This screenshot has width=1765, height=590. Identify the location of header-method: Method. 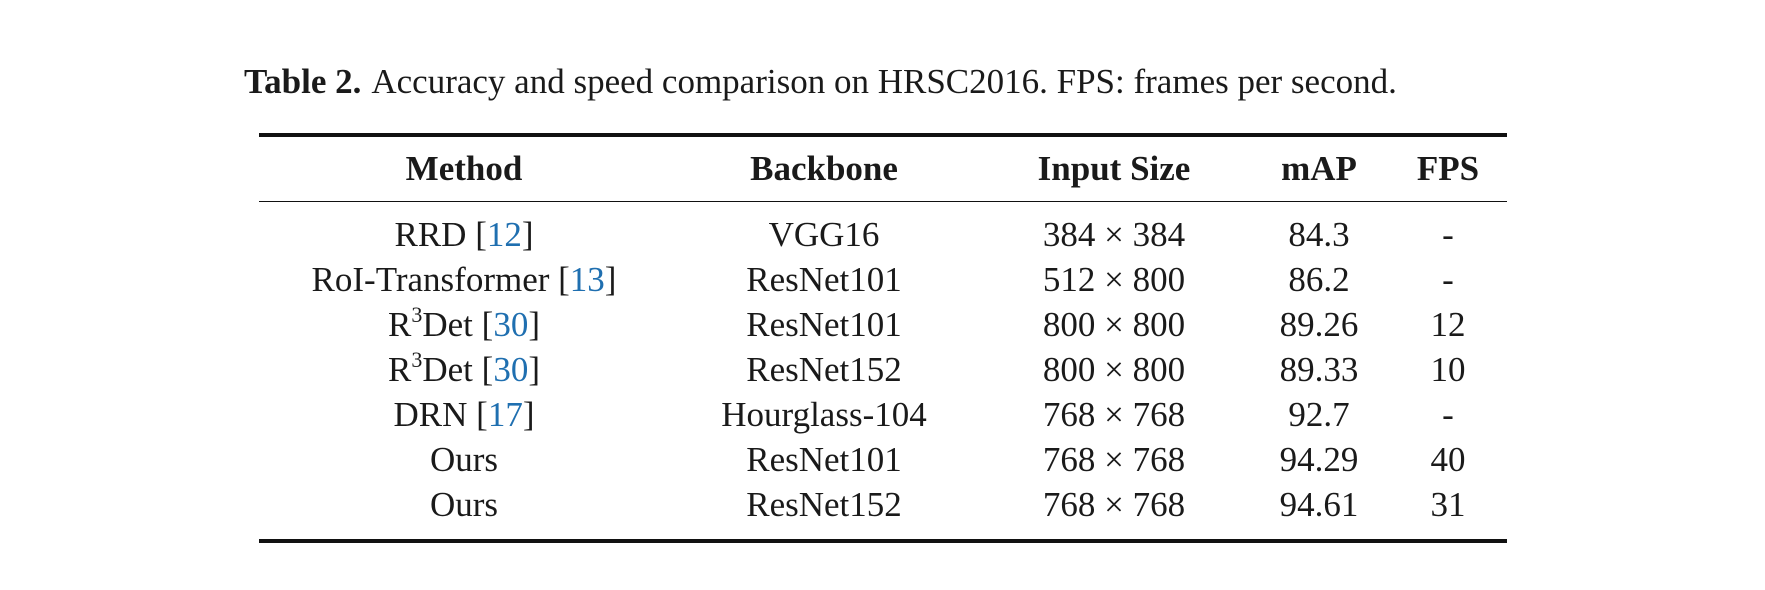
(464, 168).